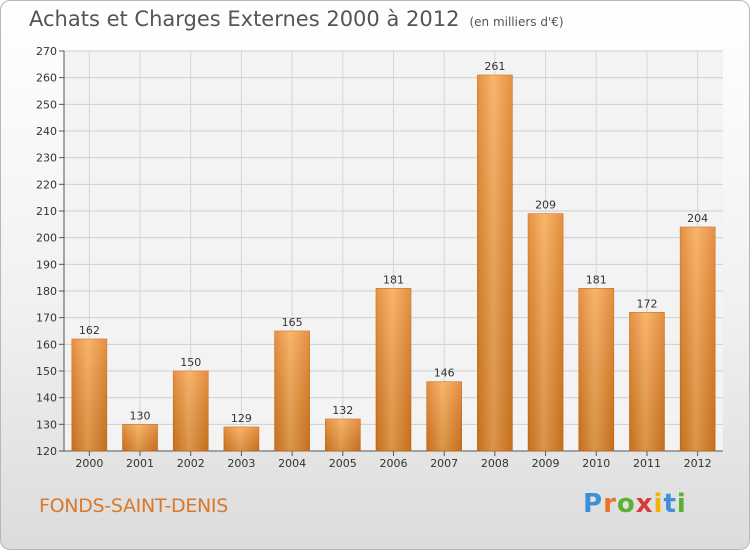 The width and height of the screenshot is (750, 550). What do you see at coordinates (46, 398) in the screenshot?
I see `y-tick-label: 140` at bounding box center [46, 398].